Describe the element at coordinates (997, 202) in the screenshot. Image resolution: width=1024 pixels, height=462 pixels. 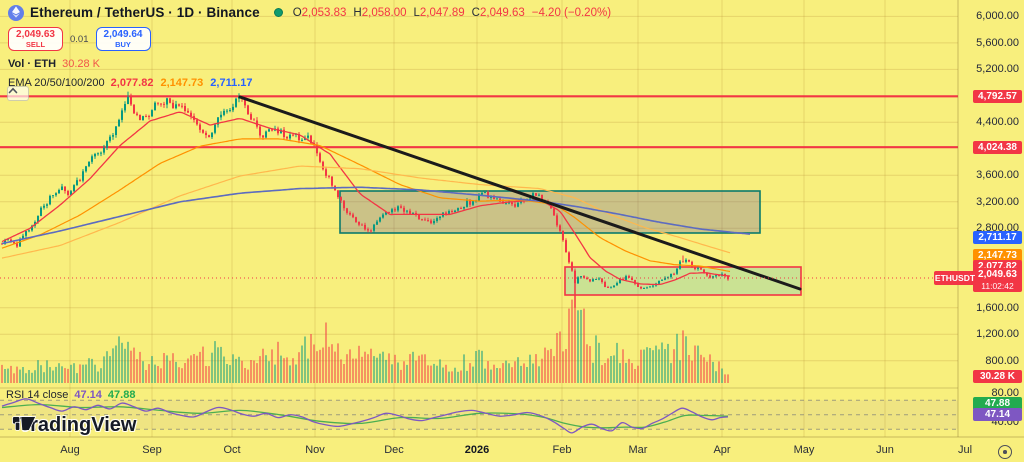
I see `price-tick-label: 3,200.00` at that location.